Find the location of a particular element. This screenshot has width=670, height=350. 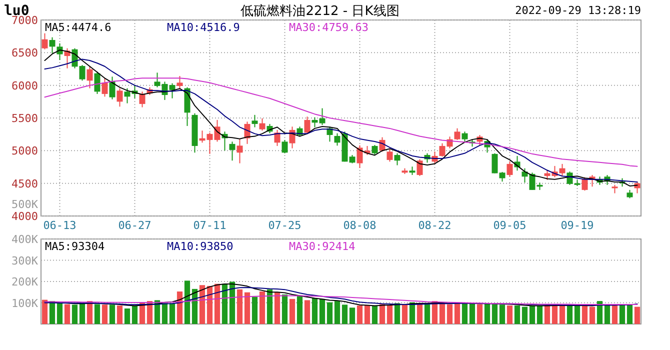

series-label: MA5:4474.6 is located at coordinates (78, 27).